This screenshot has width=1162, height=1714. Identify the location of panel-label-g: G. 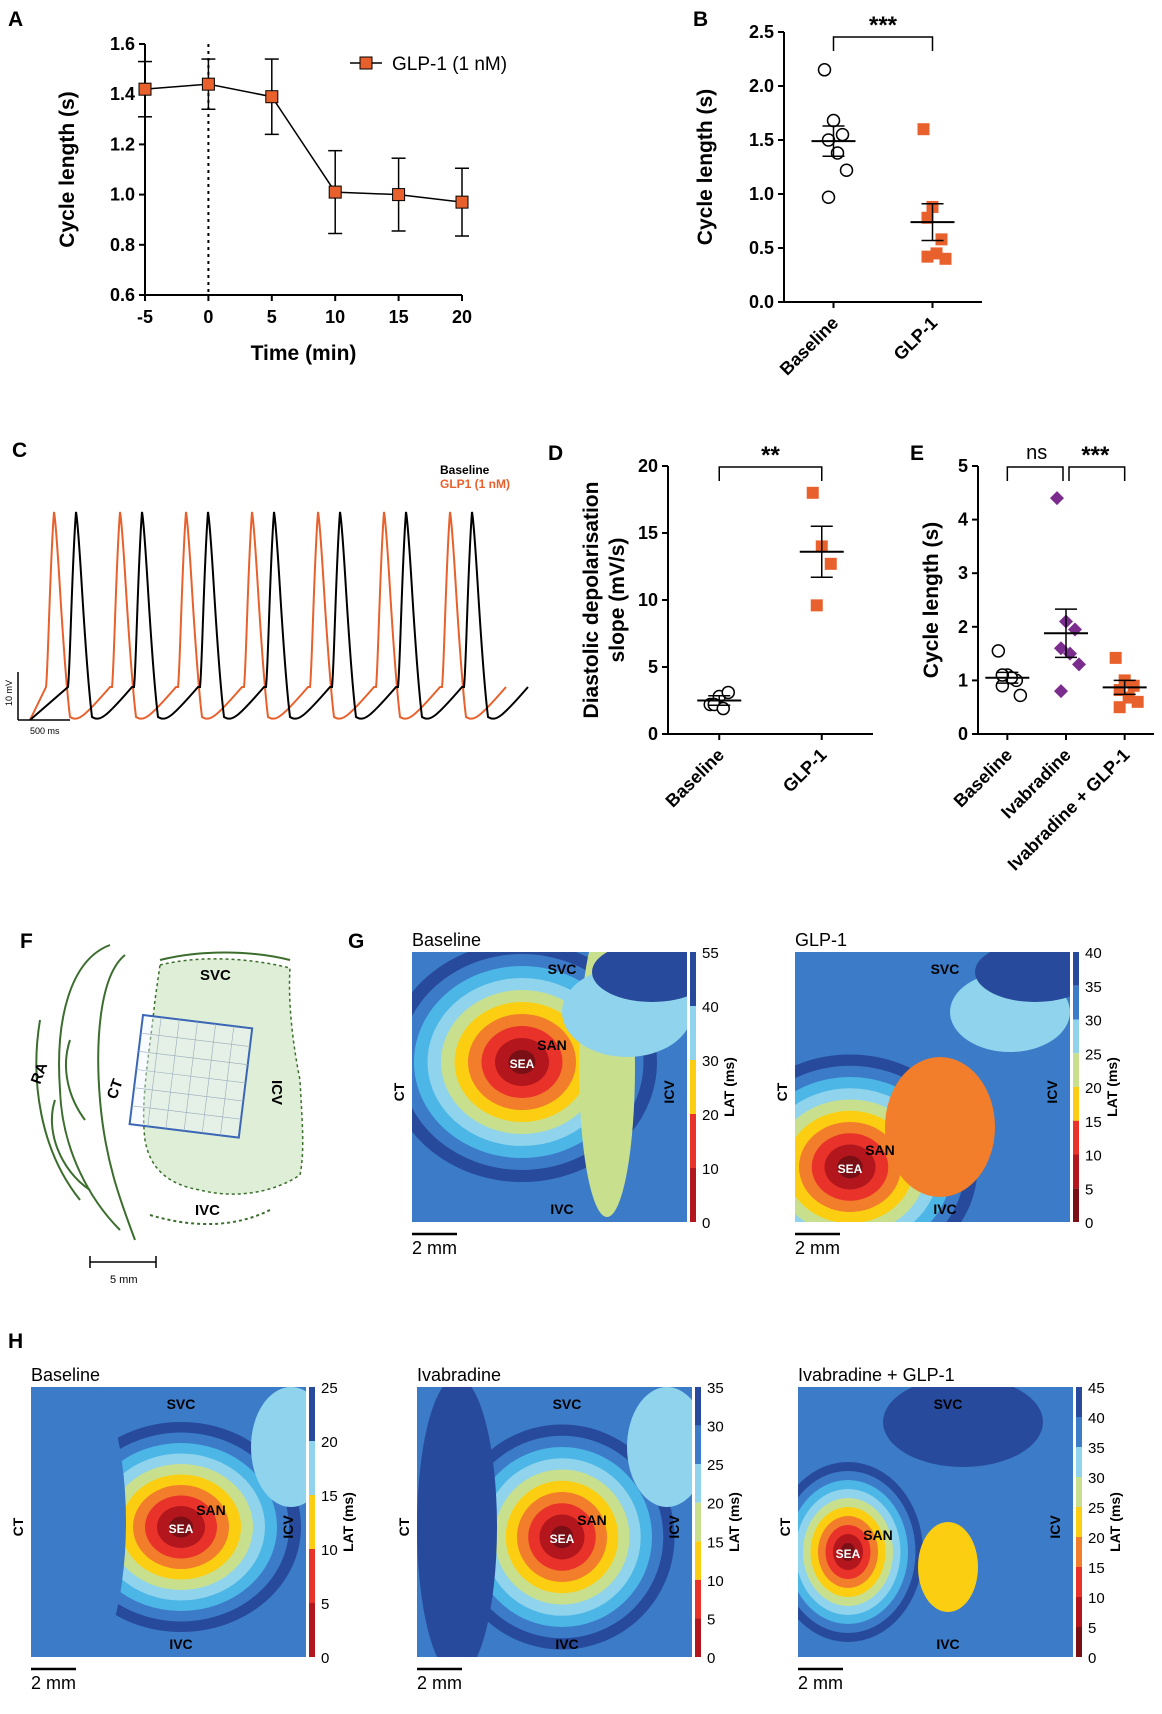
(356, 941).